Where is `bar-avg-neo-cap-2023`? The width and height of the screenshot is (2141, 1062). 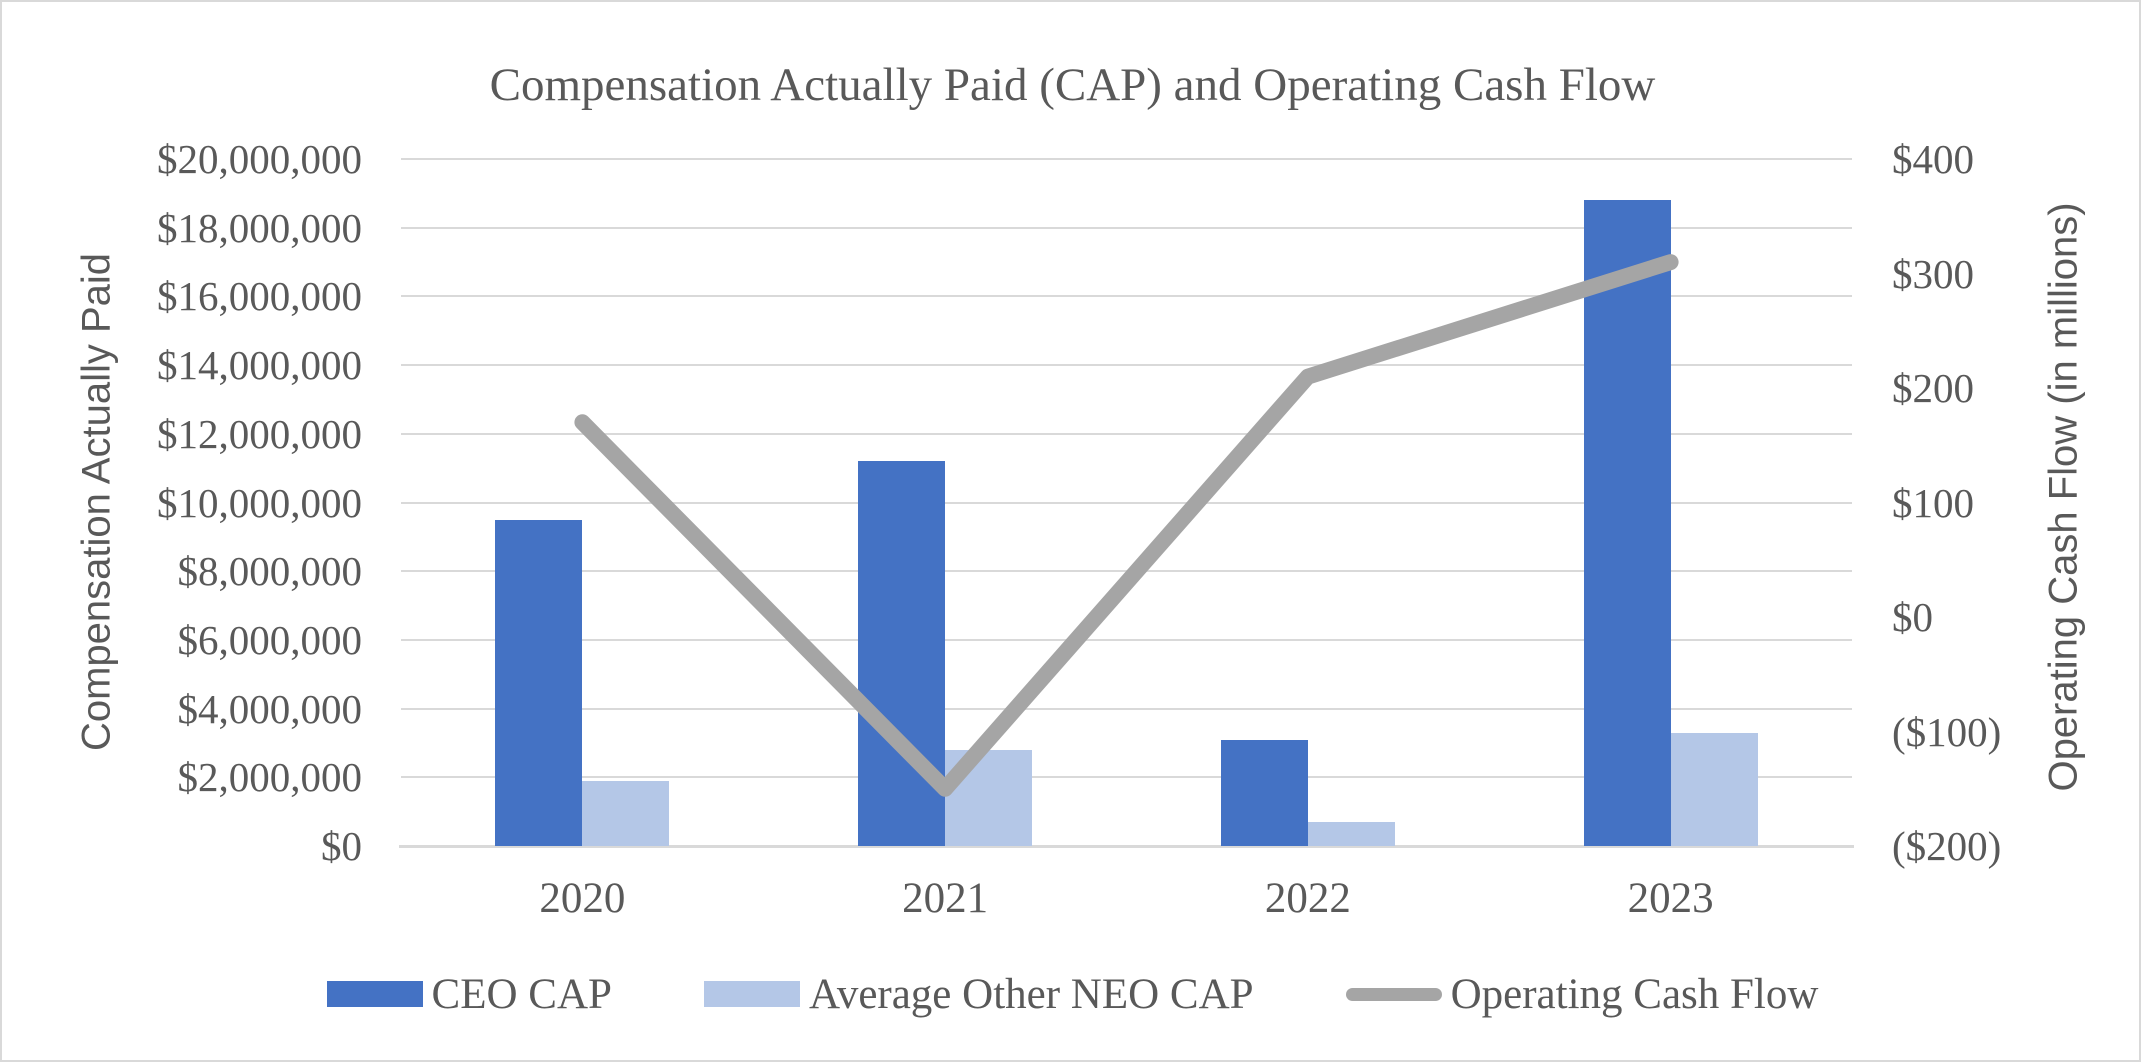
bar-avg-neo-cap-2023 is located at coordinates (1714, 789).